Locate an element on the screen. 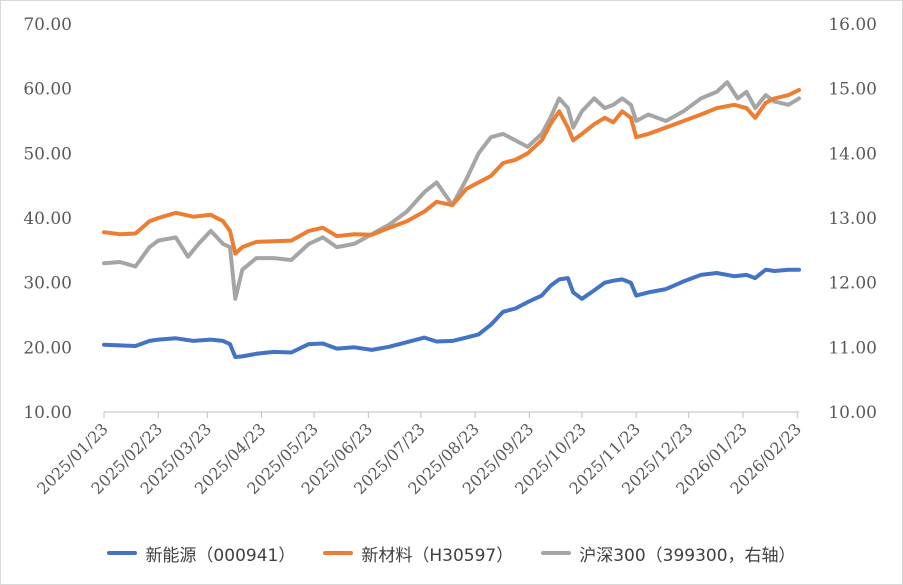 The width and height of the screenshot is (903, 585). legend: 新能源（000941） 新材料（H30597） 沪深300（399300，右轴） is located at coordinates (451, 553).